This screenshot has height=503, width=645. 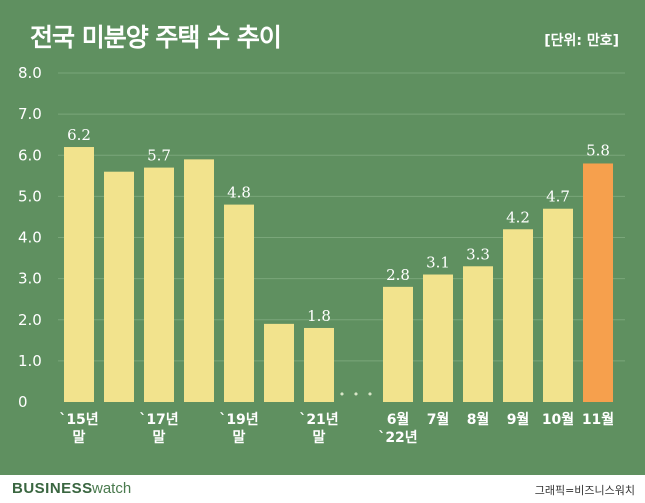 What do you see at coordinates (30, 279) in the screenshot?
I see `y-tick-label: 3.0` at bounding box center [30, 279].